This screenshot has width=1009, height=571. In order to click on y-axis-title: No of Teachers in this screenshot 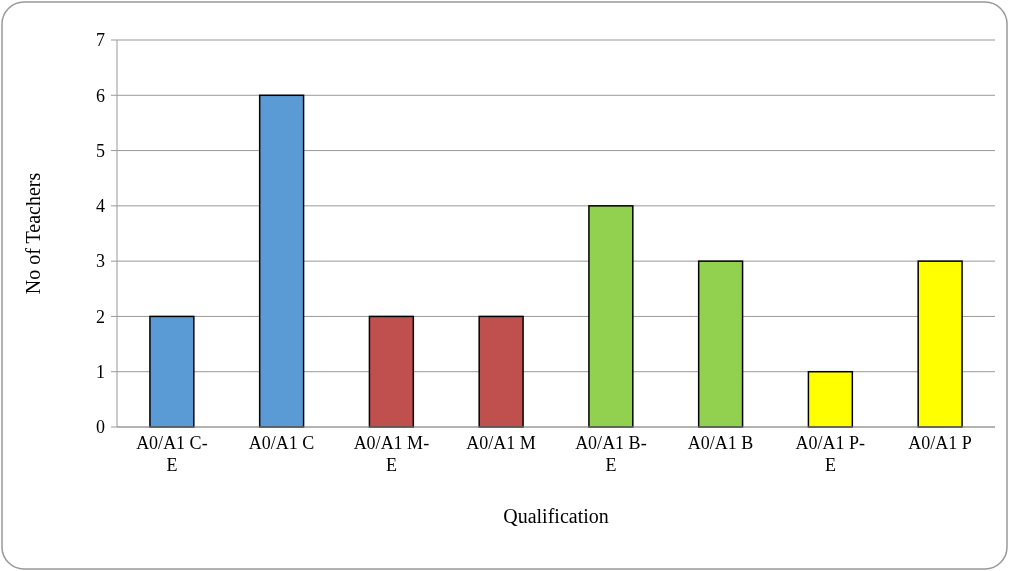, I will do `click(33, 233)`.